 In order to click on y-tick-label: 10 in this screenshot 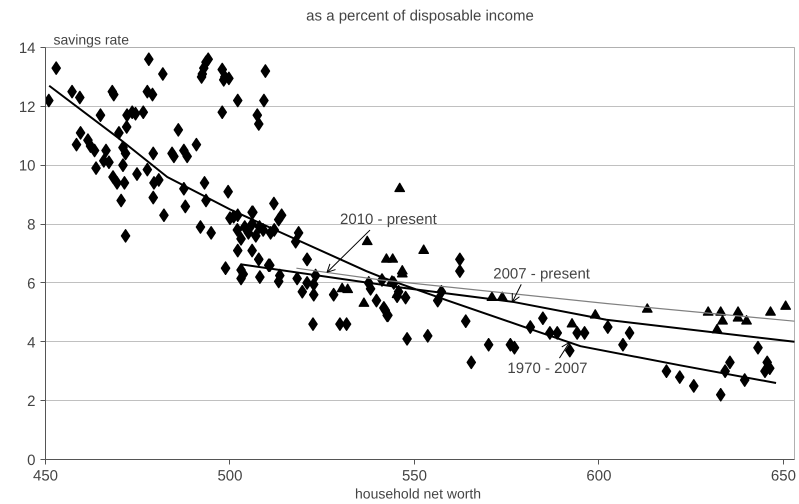, I will do `click(27, 166)`.